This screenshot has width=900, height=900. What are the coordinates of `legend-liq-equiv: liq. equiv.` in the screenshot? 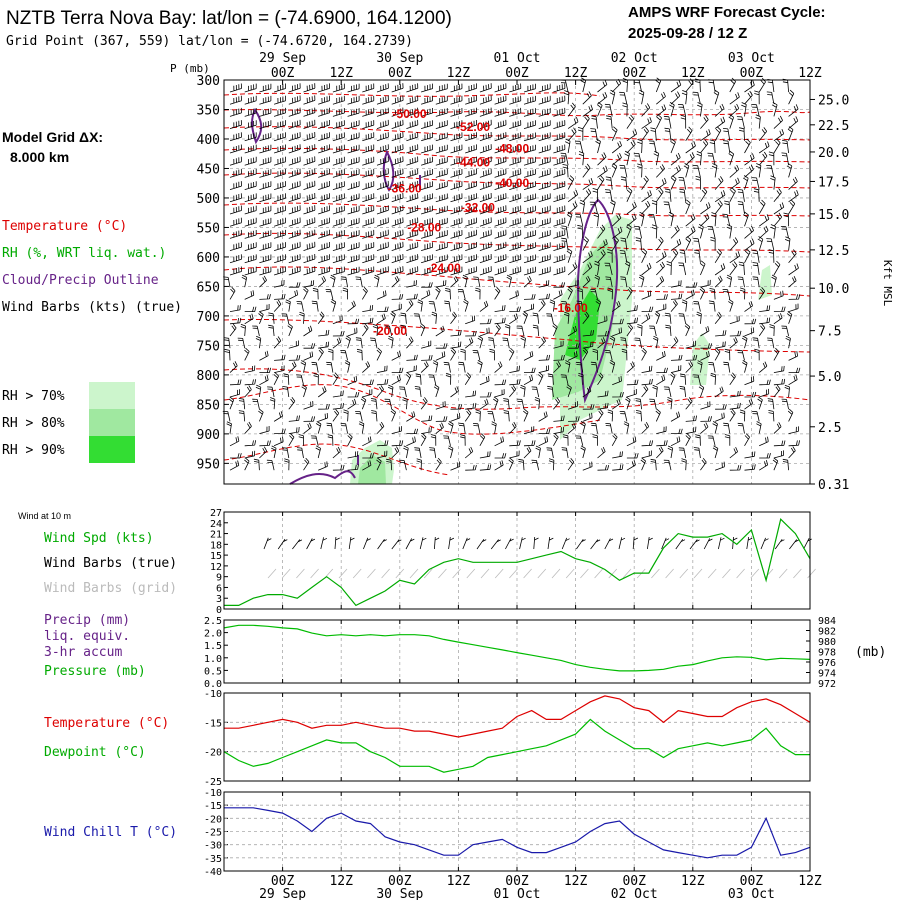 It's located at (87, 636).